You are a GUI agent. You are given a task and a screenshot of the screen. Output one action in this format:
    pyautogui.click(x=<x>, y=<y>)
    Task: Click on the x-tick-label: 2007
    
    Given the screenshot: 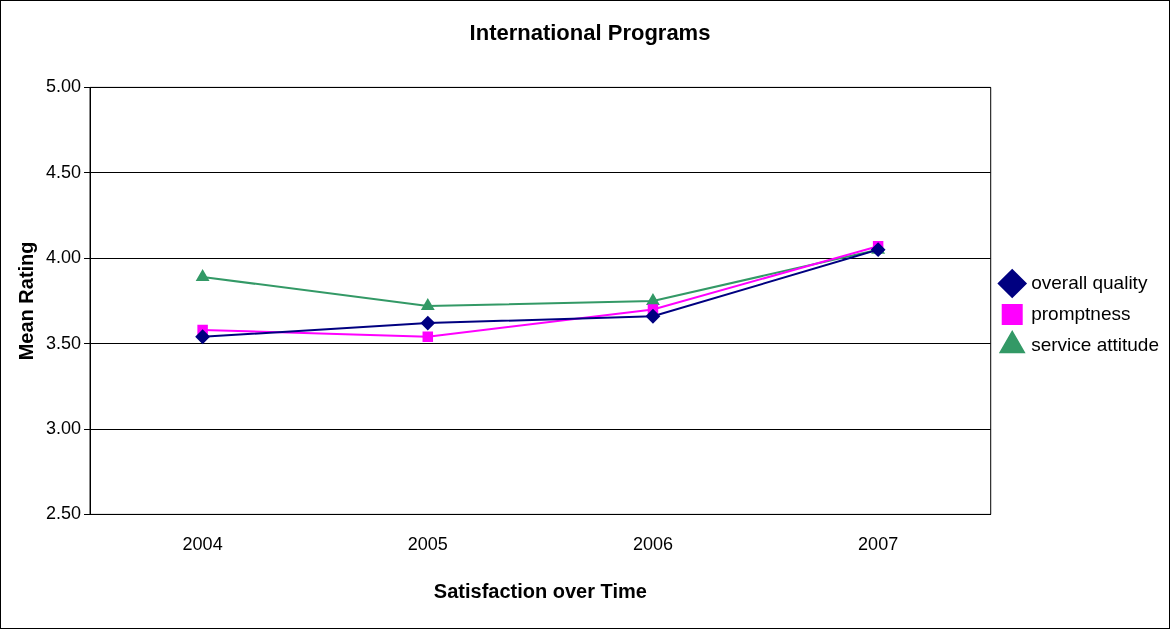 What is the action you would take?
    pyautogui.click(x=878, y=544)
    